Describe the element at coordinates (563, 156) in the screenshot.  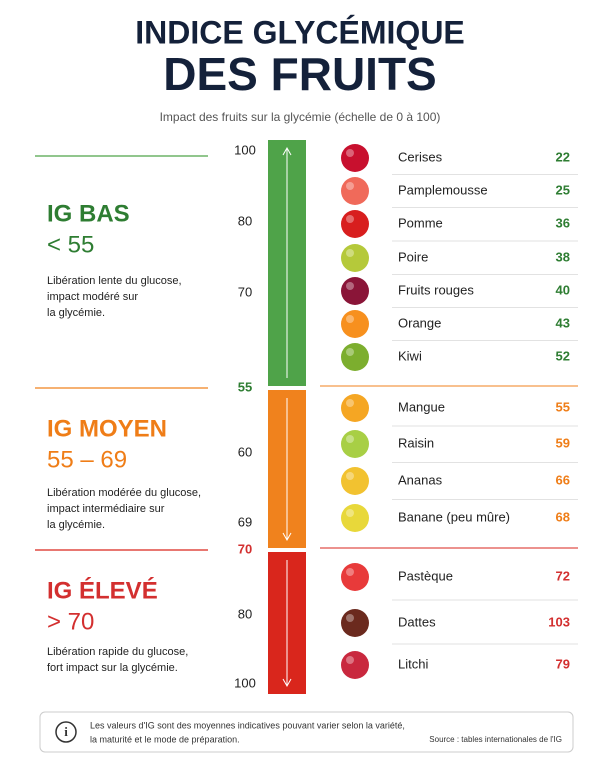
I see `fruit-ig: 22` at that location.